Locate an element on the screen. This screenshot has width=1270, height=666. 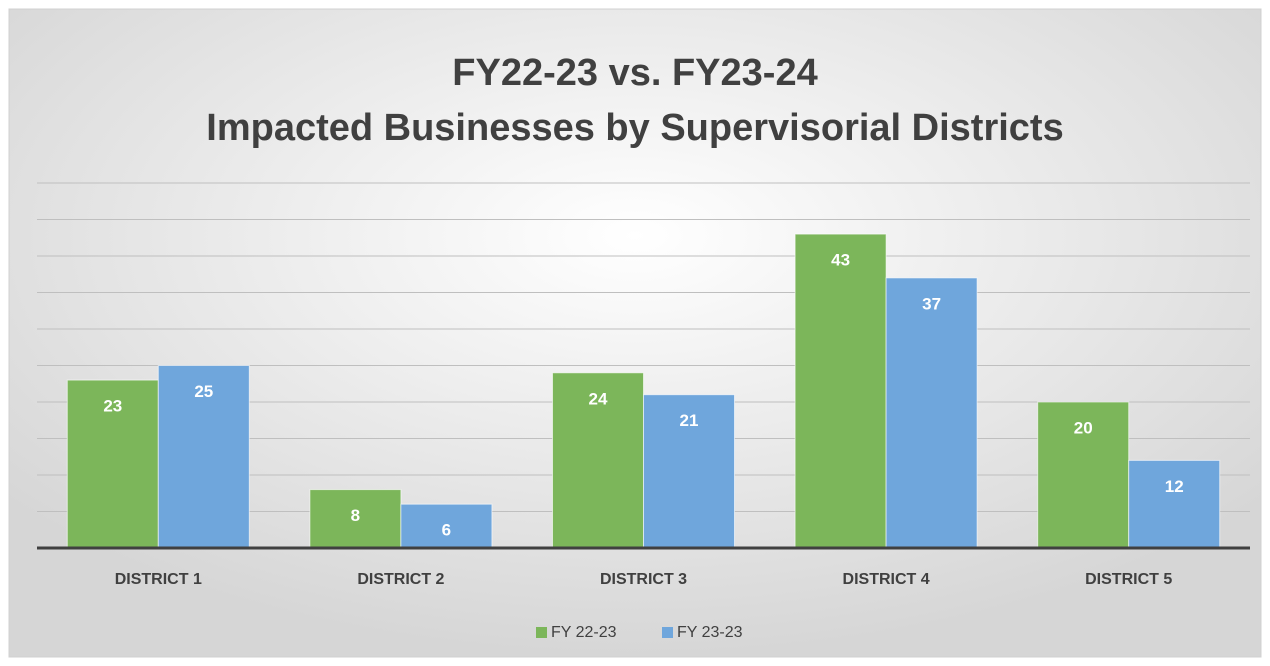
legend-label: FY 22-23 is located at coordinates (584, 632).